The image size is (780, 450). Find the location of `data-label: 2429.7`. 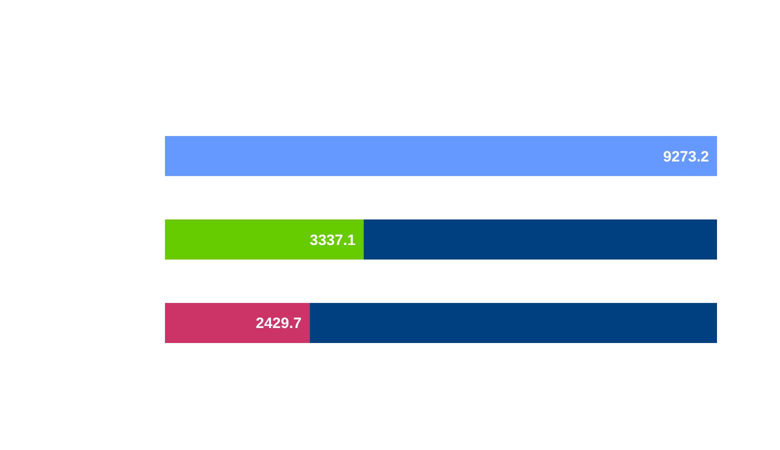

data-label: 2429.7 is located at coordinates (279, 323).